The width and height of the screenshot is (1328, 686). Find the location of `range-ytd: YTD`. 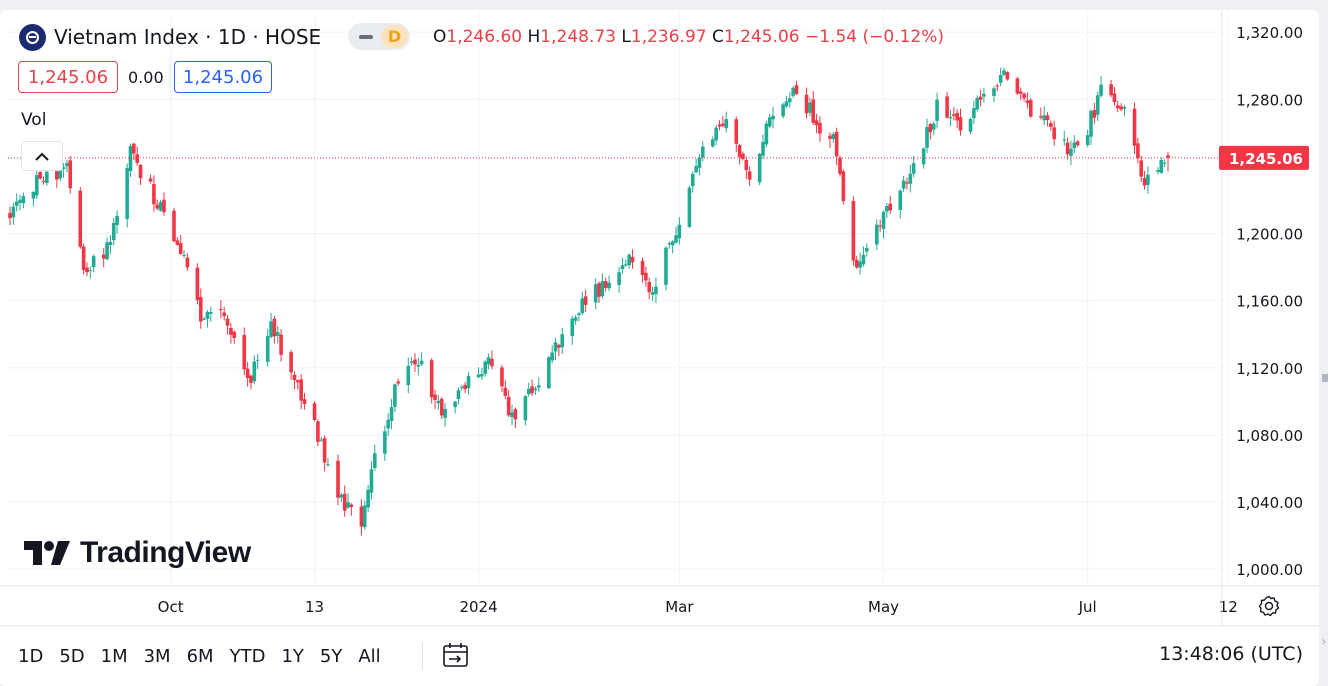

range-ytd: YTD is located at coordinates (247, 656).